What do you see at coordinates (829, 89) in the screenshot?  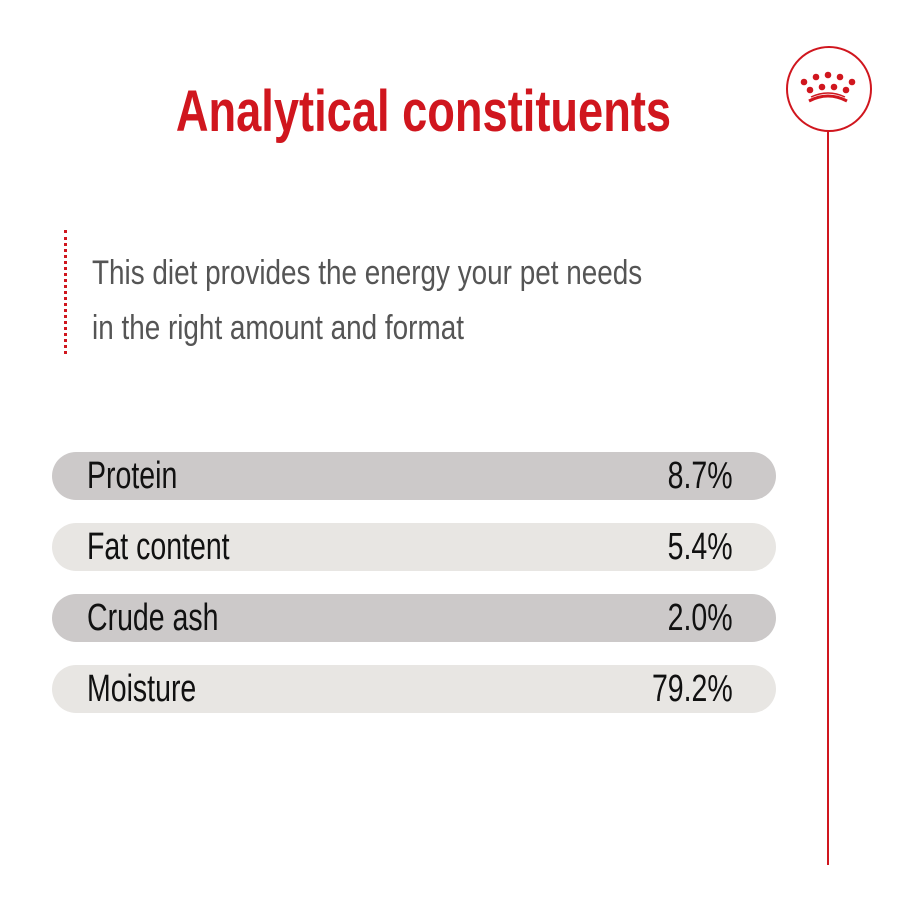 I see `crown-icon` at bounding box center [829, 89].